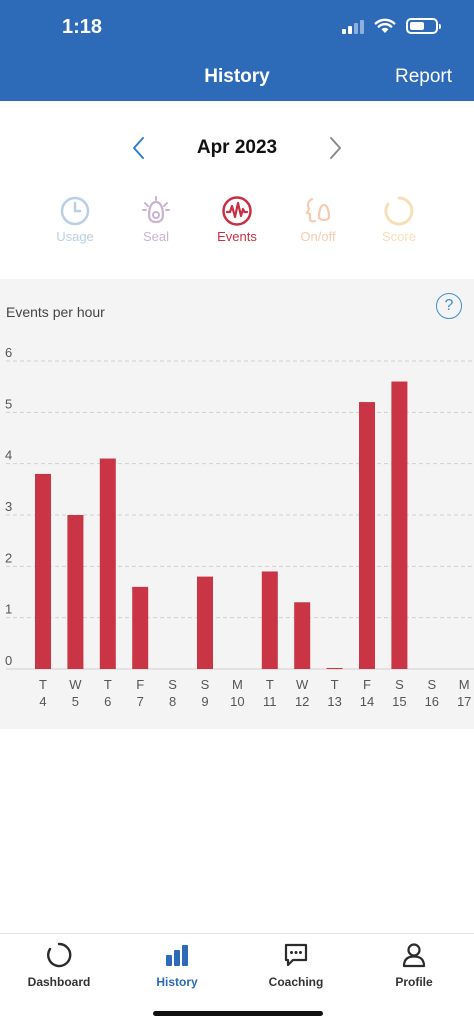  What do you see at coordinates (399, 211) in the screenshot?
I see `ring-icon` at bounding box center [399, 211].